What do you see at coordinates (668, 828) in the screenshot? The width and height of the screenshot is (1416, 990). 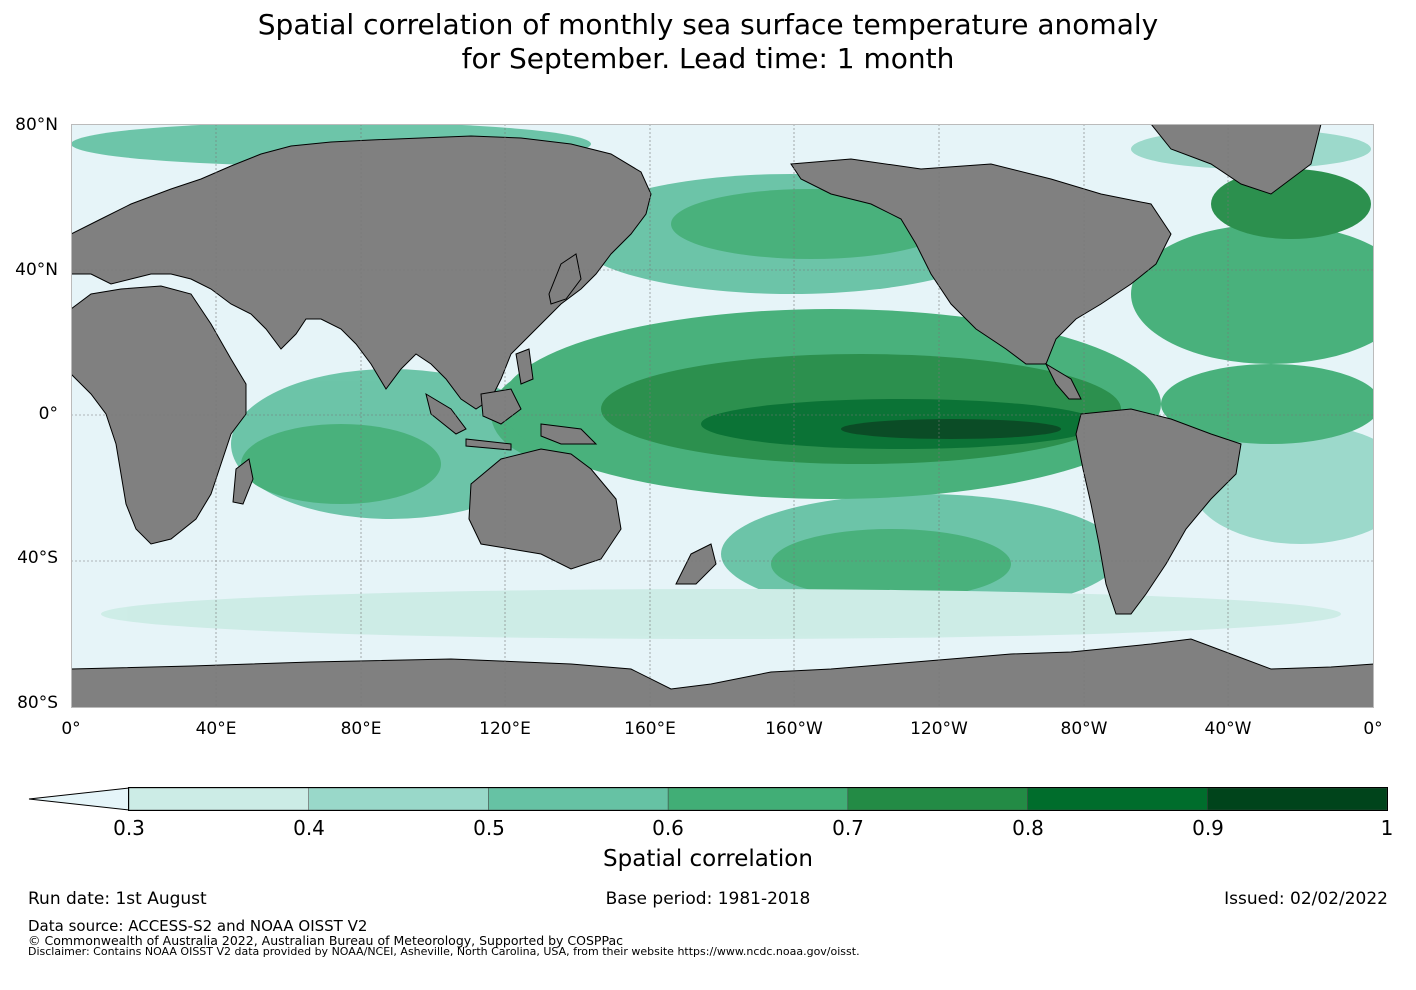 I see `colorbar-tick-0-6: 0.6` at bounding box center [668, 828].